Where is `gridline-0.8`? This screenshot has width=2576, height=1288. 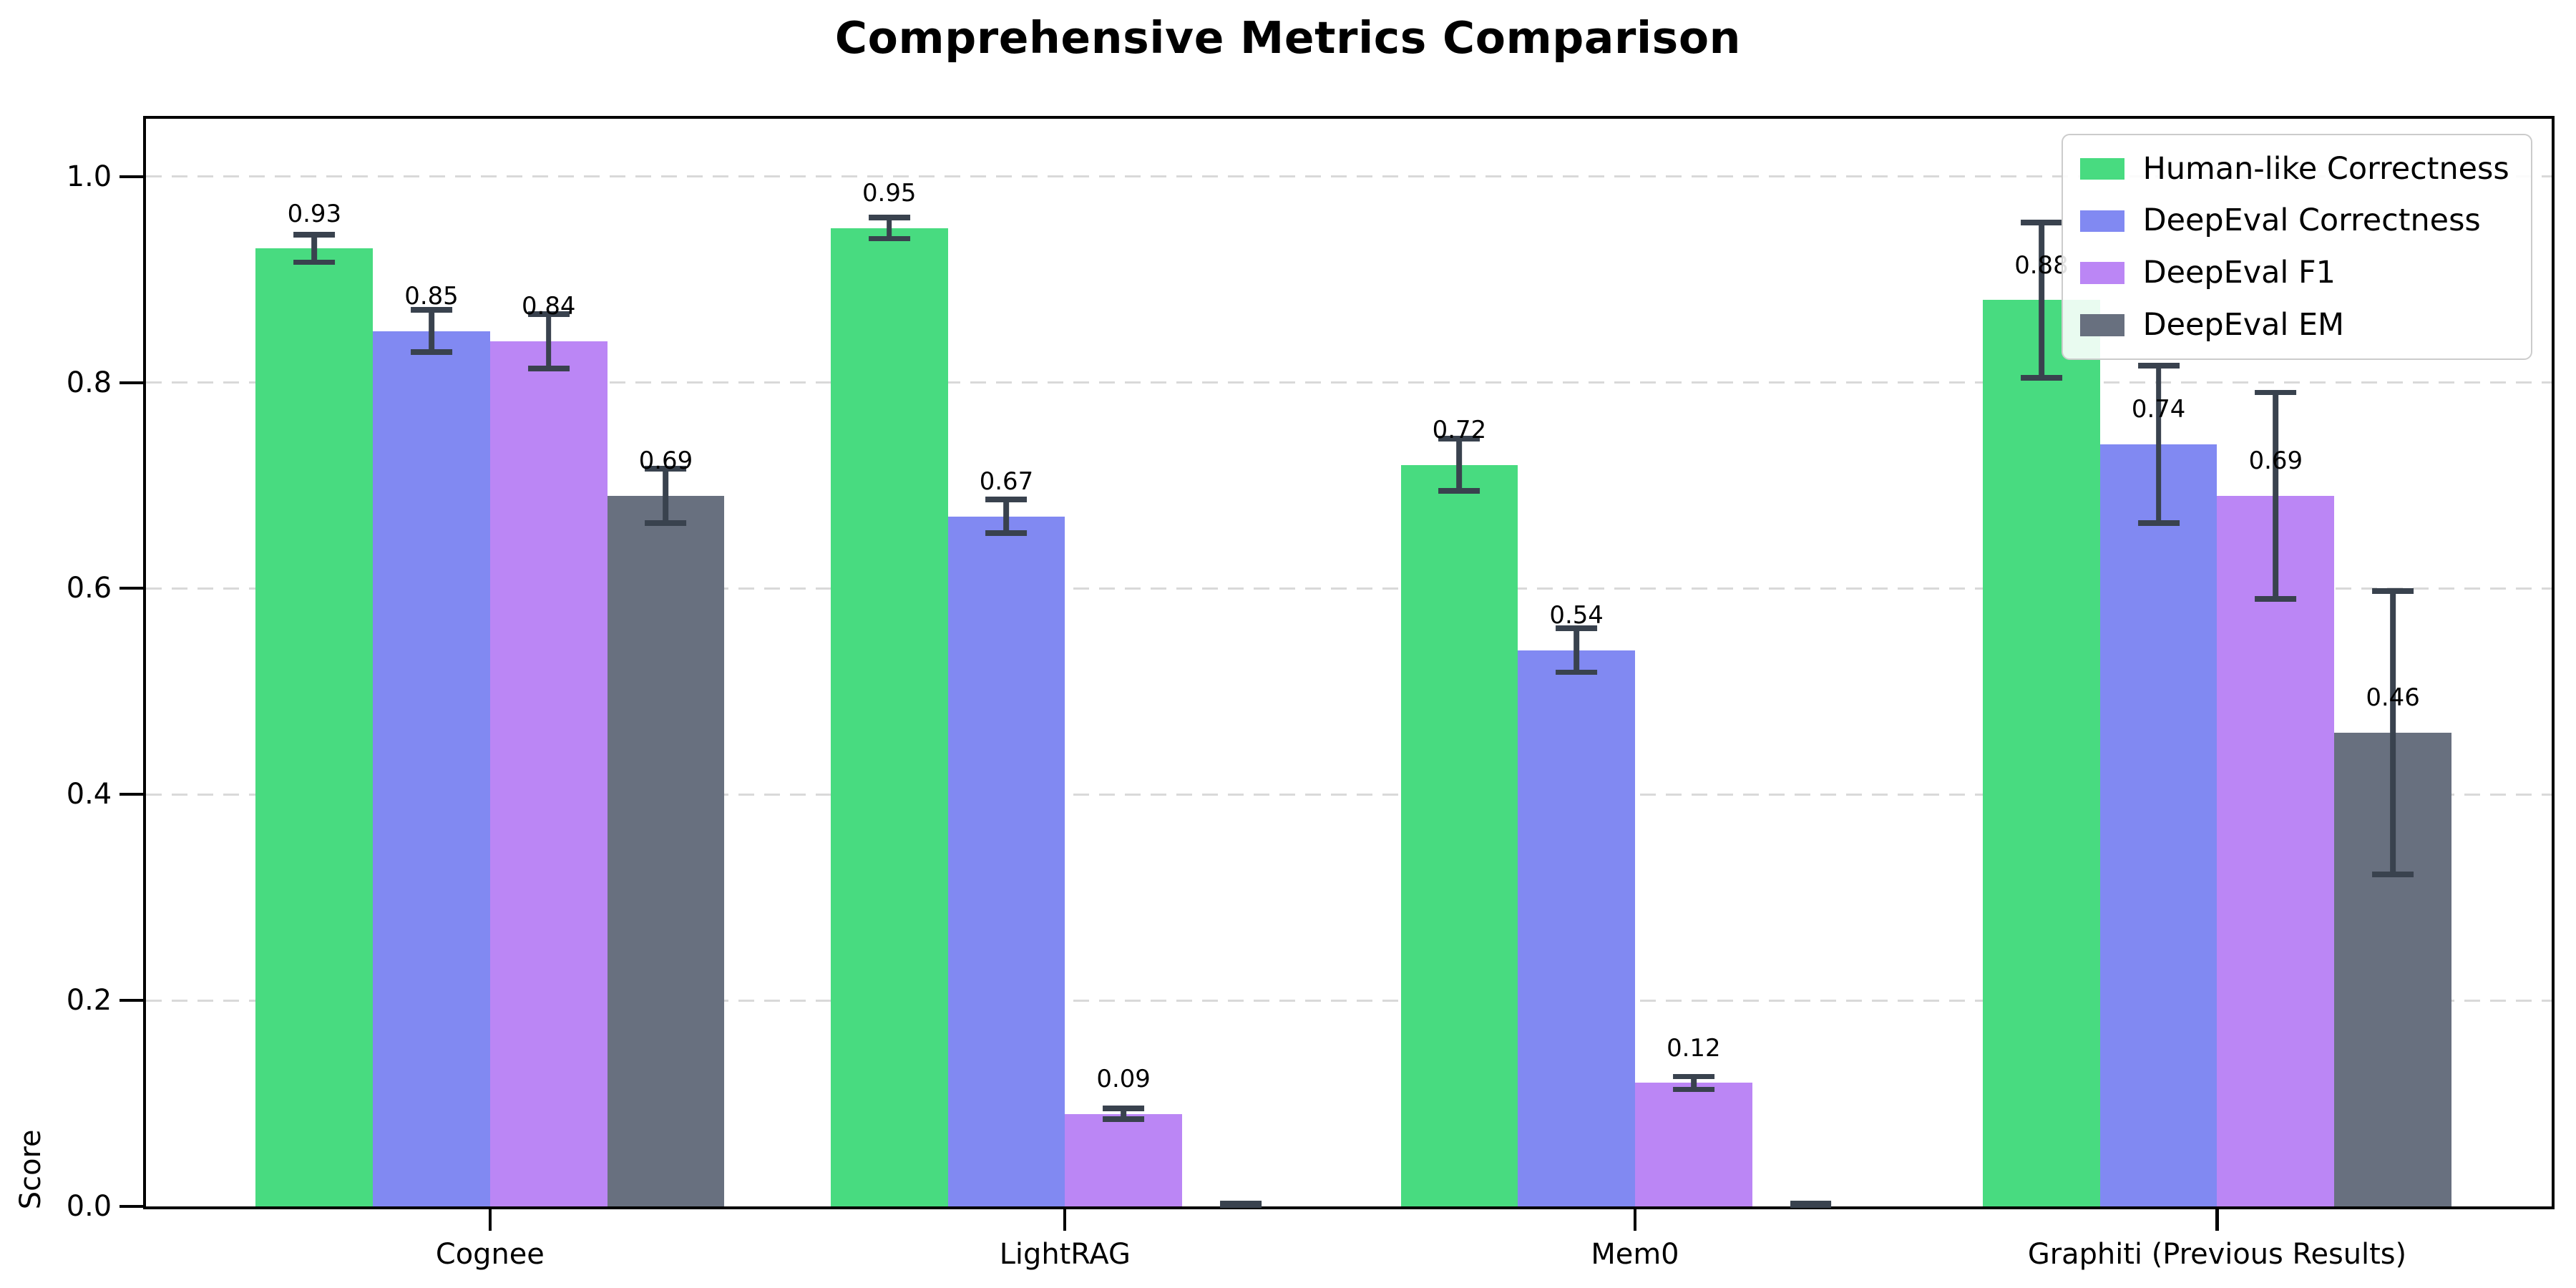 gridline-0.8 is located at coordinates (1349, 382).